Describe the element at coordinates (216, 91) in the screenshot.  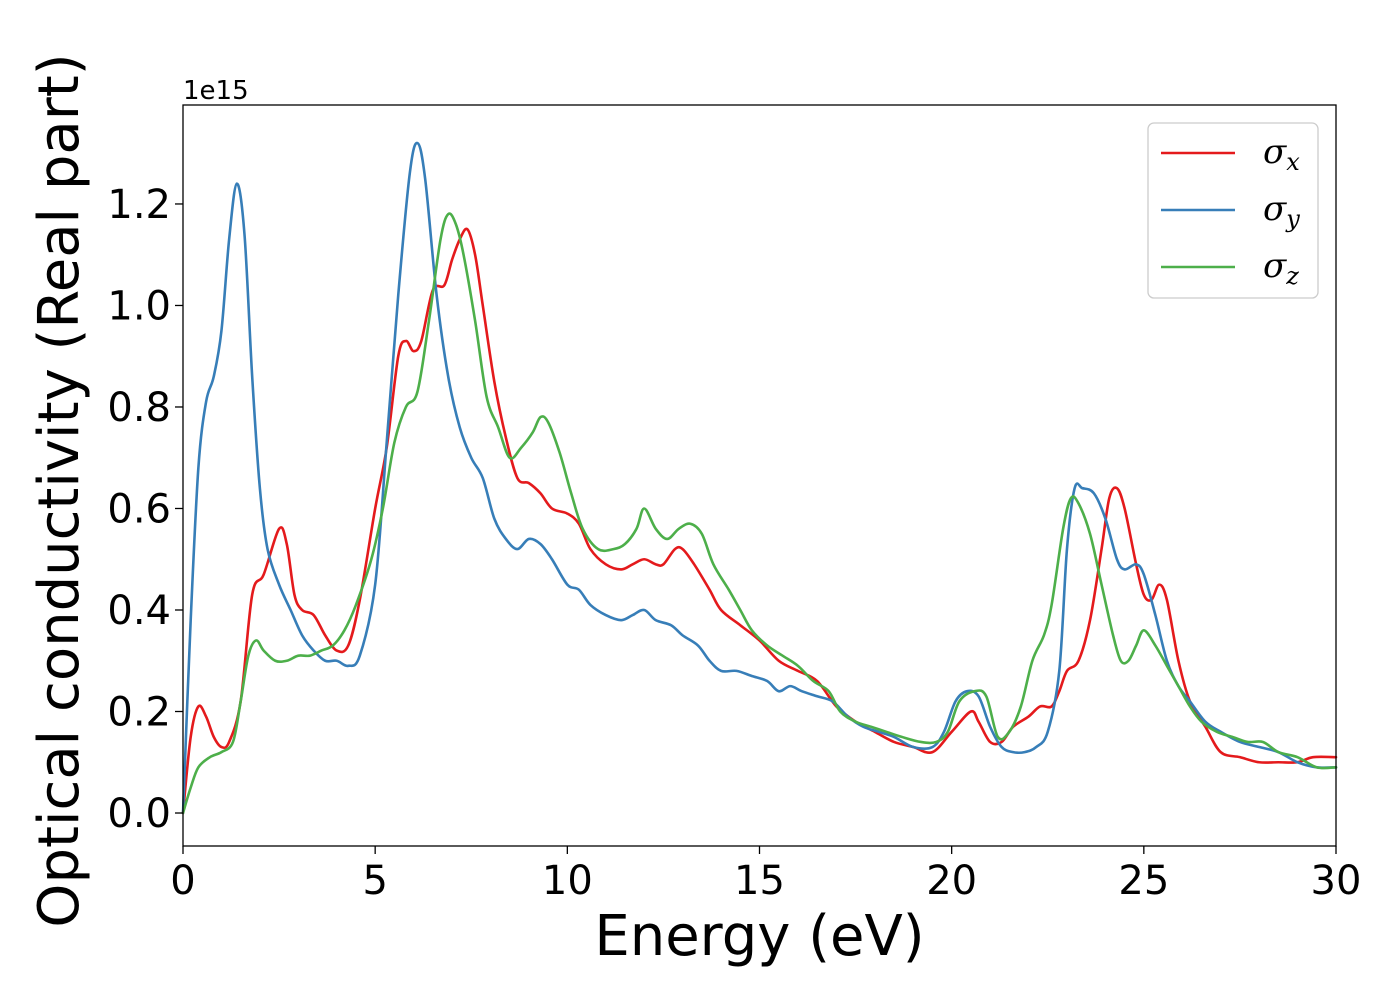
I see `y-offset-label: 1e15` at that location.